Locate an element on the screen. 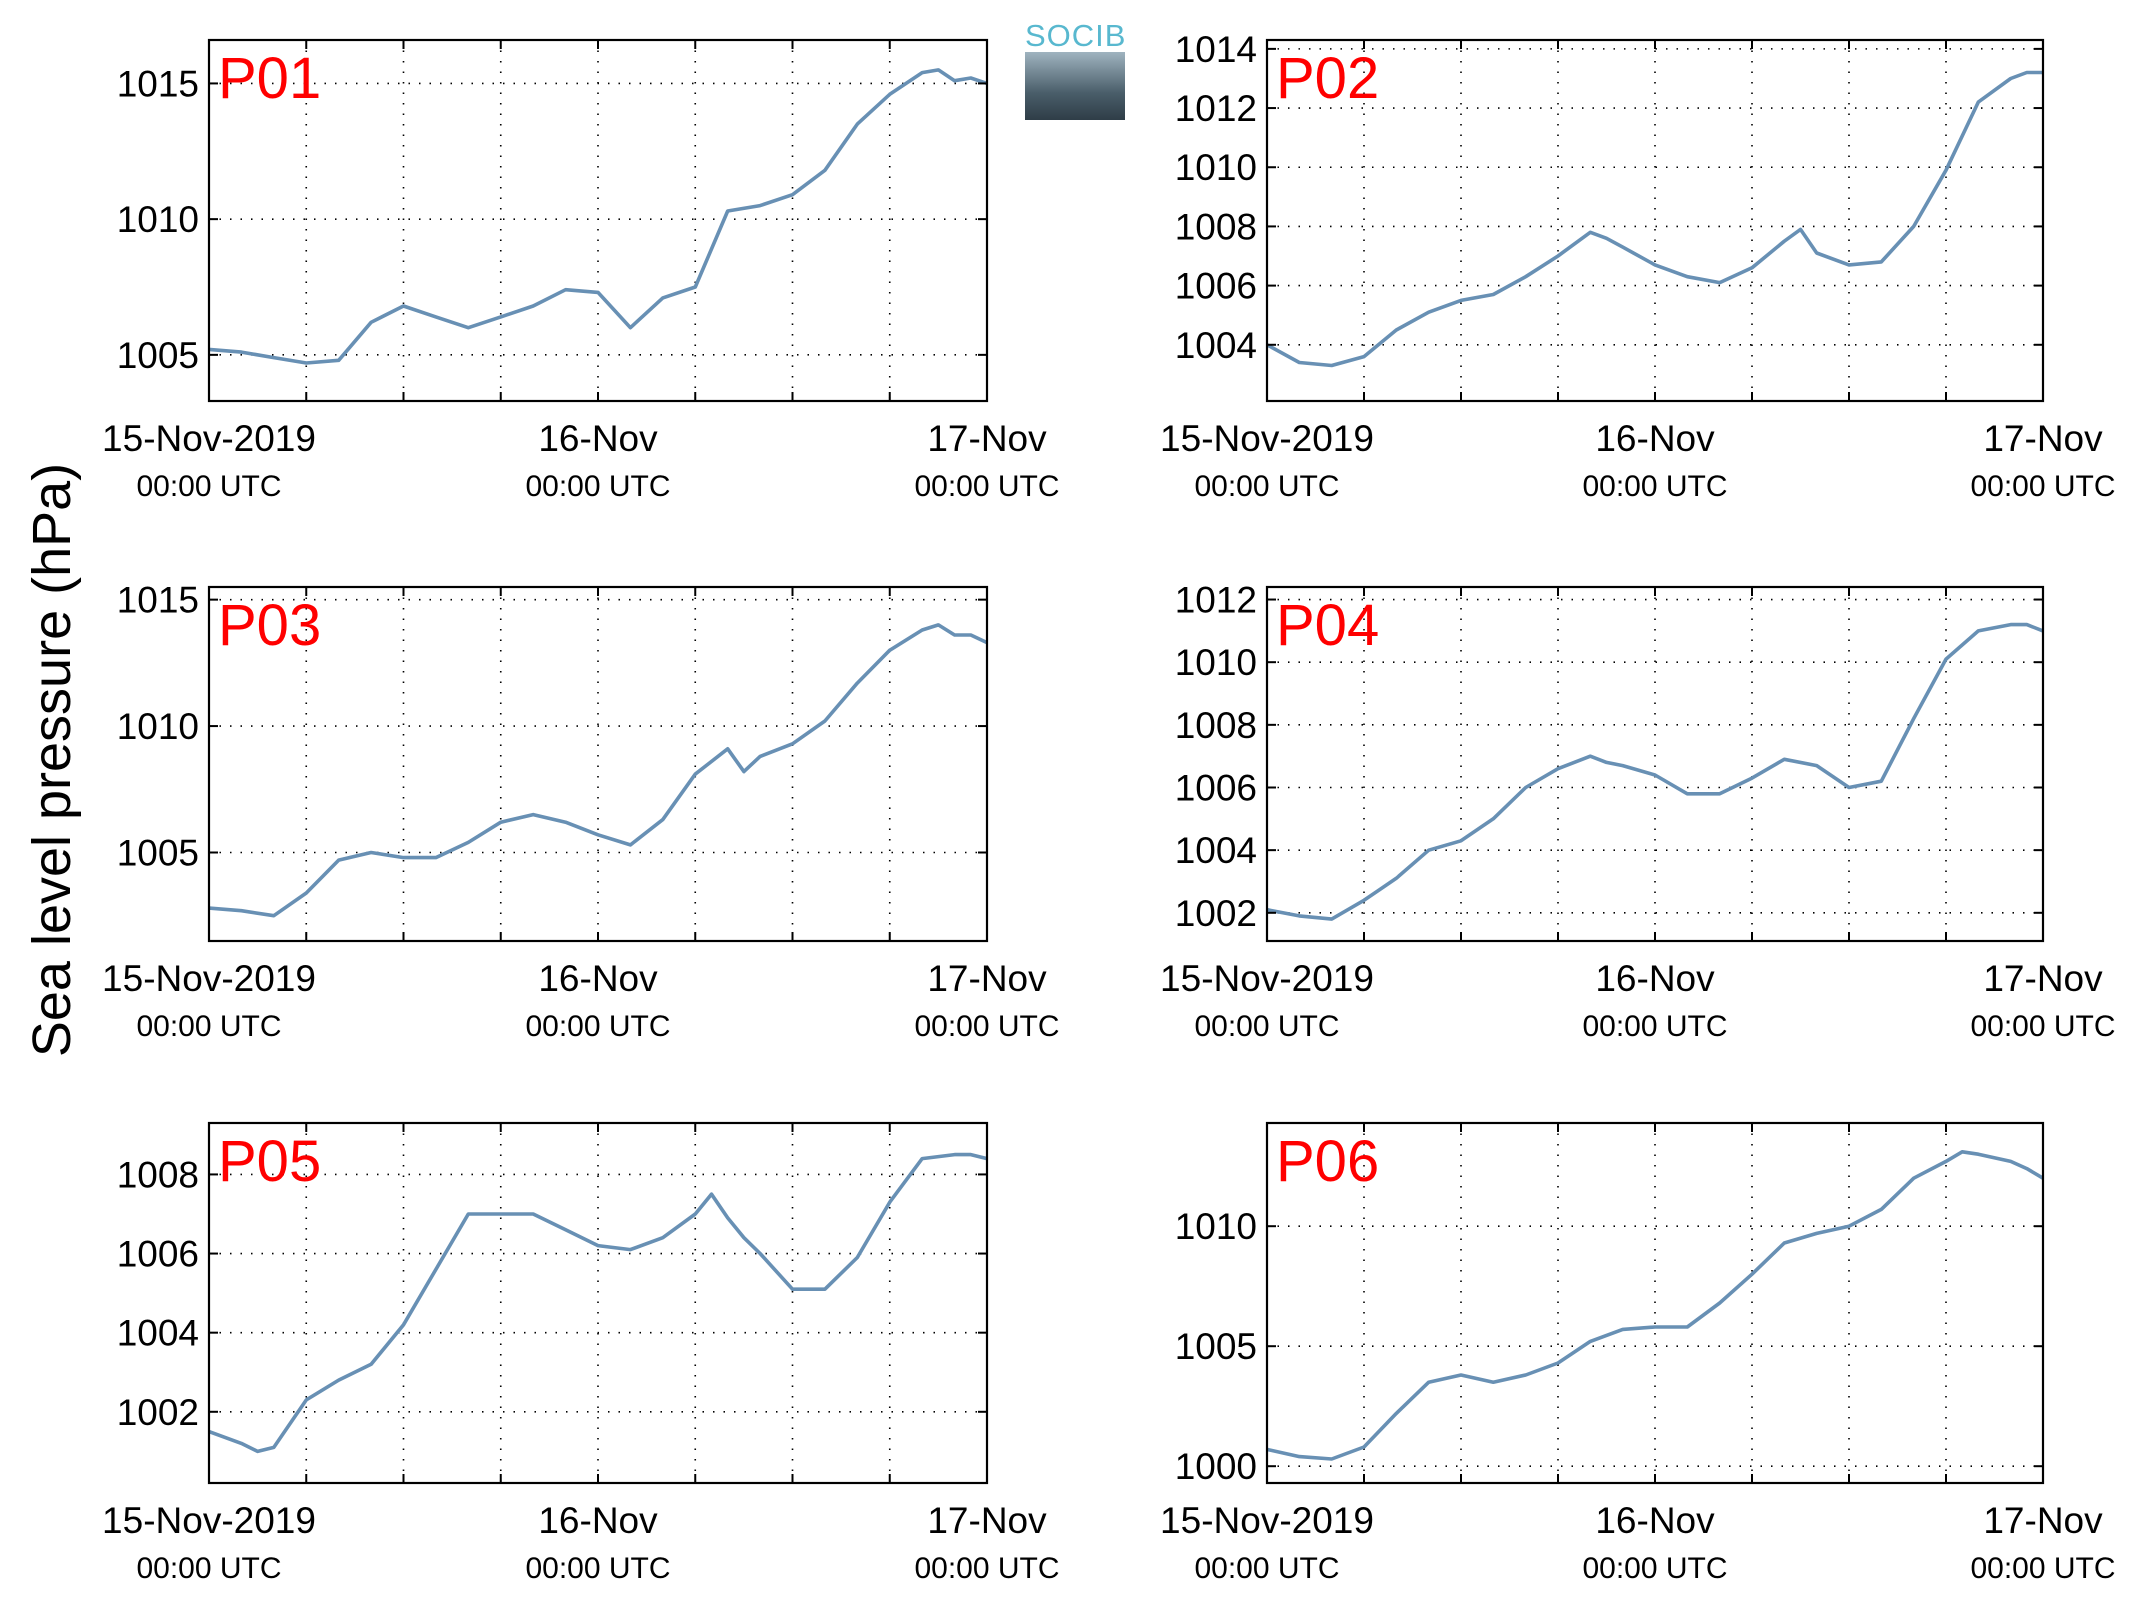  series-line-p04 is located at coordinates (1655, 771).